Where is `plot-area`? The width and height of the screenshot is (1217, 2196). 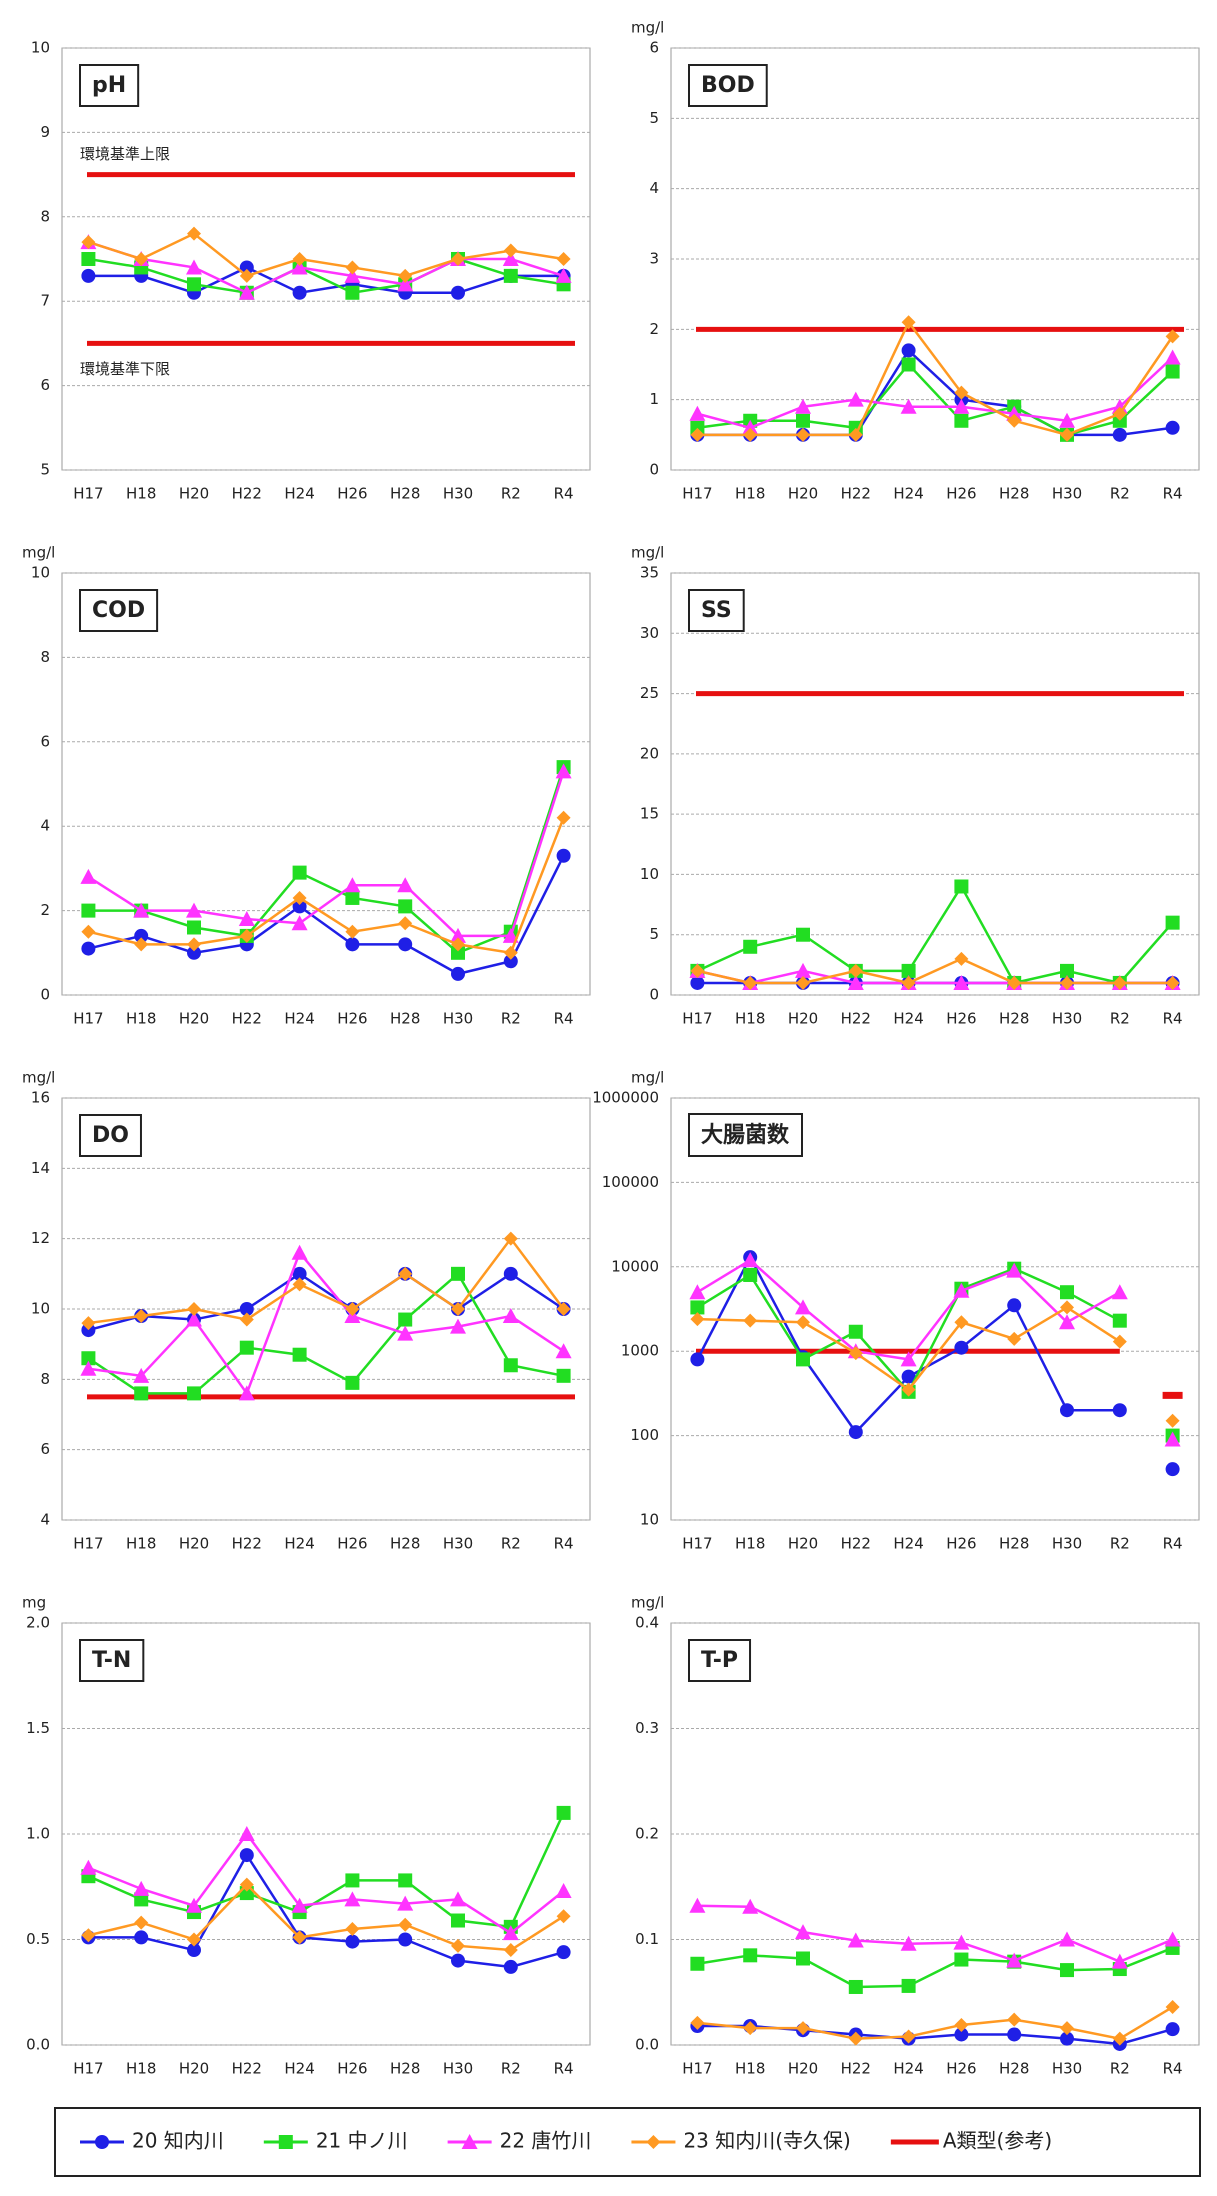 plot-area is located at coordinates (935, 1309).